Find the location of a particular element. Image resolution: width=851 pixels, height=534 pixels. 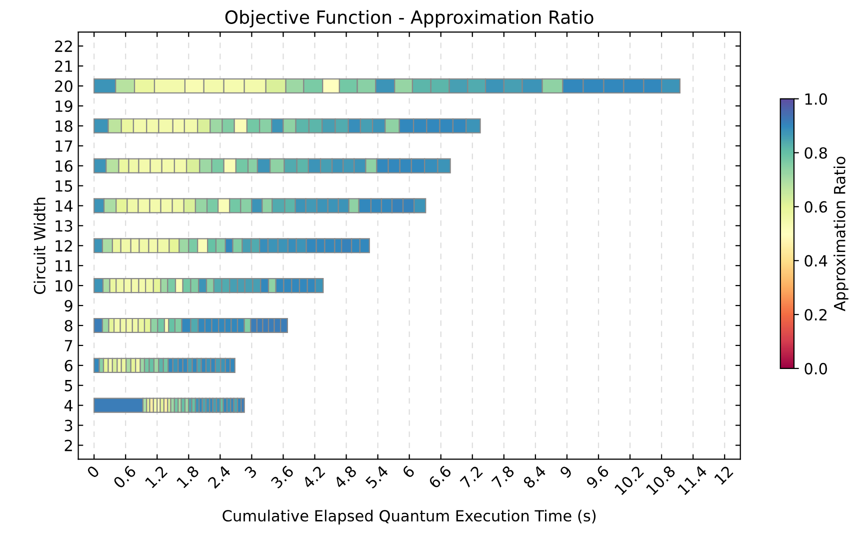

y-tick-label: 11 is located at coordinates (64, 266).